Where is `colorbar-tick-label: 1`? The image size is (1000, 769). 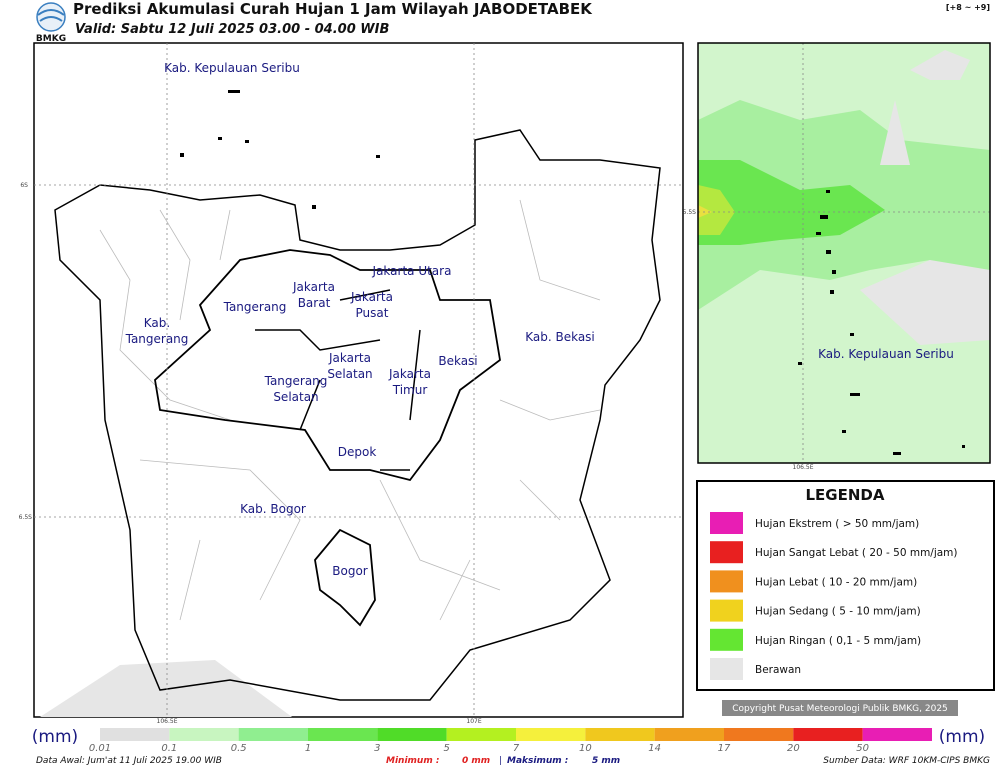
colorbar-tick-label: 1 is located at coordinates (308, 748).